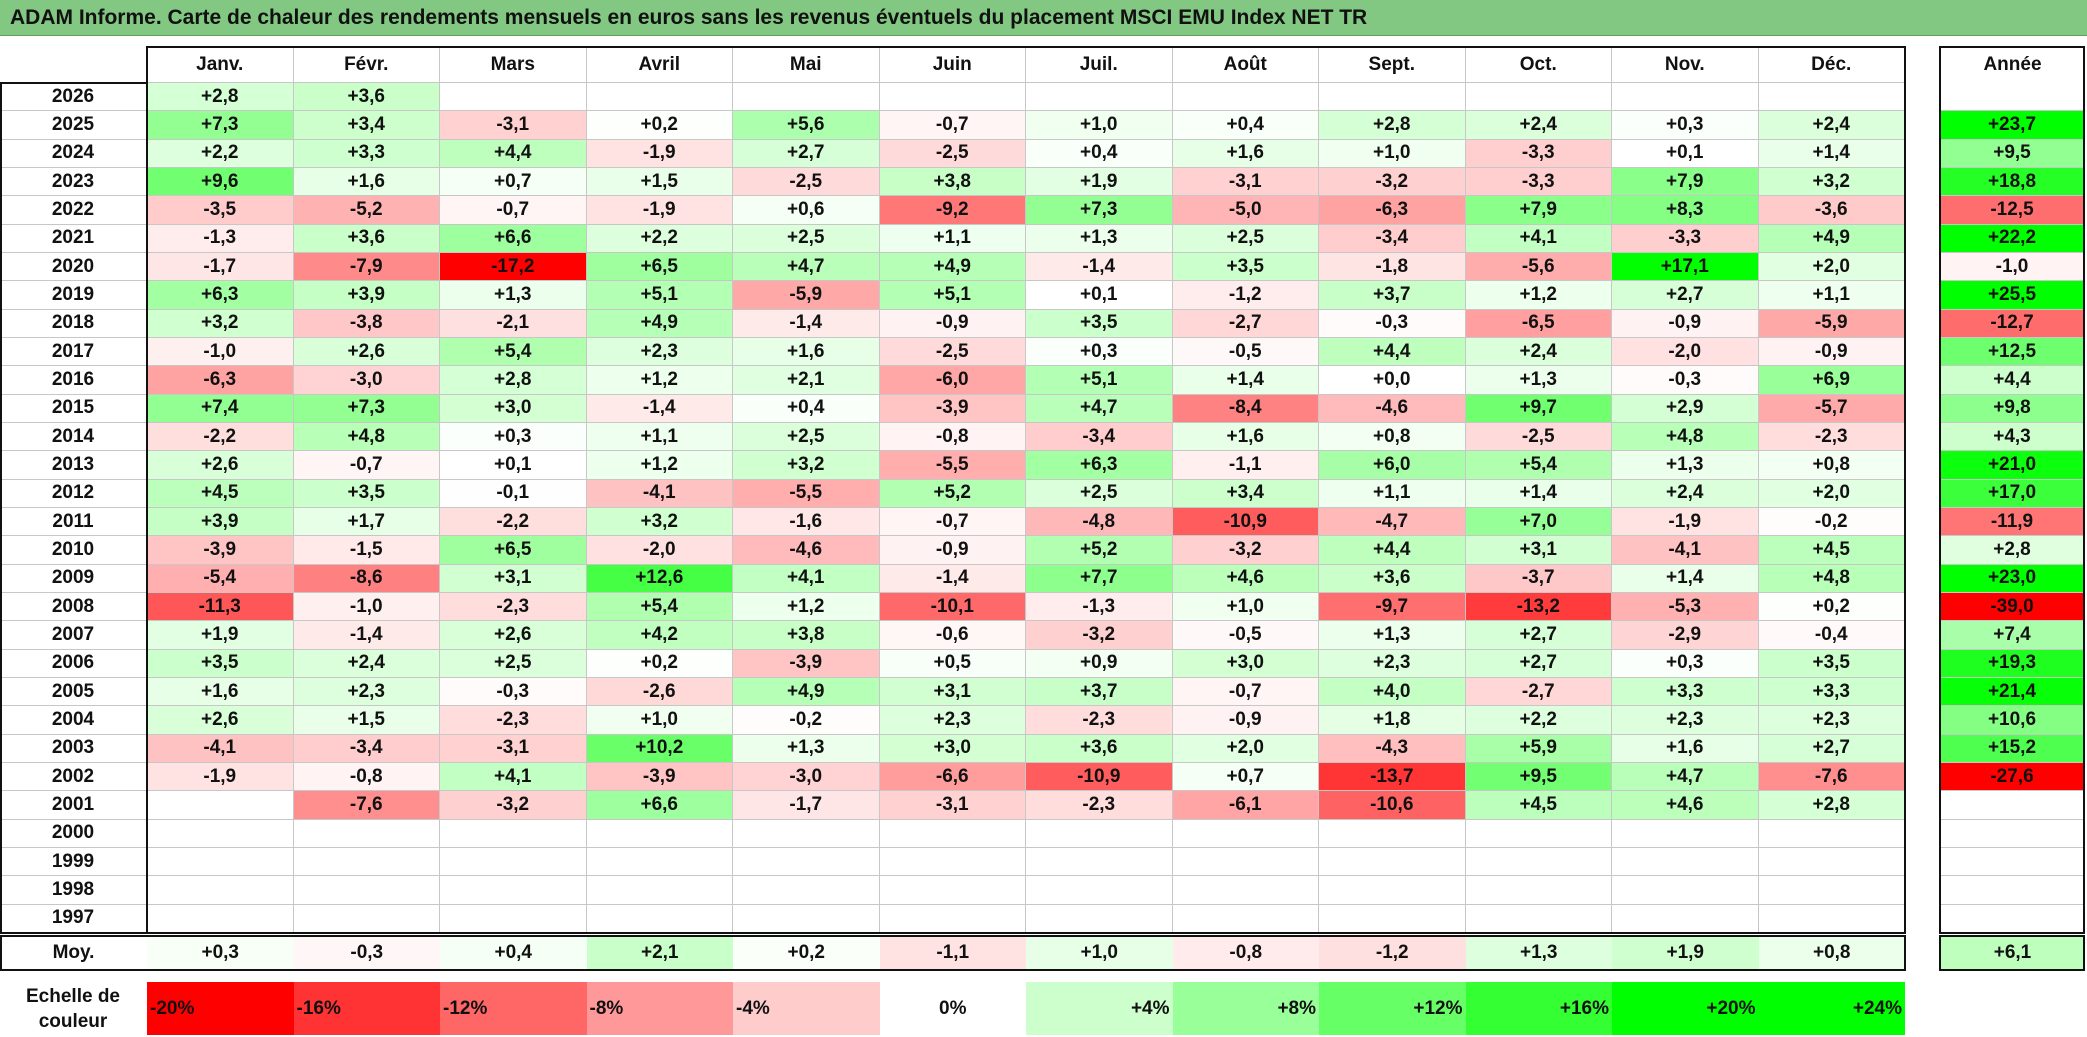 The width and height of the screenshot is (2087, 1037). I want to click on annual-cell: +17,0, so click(2012, 493).